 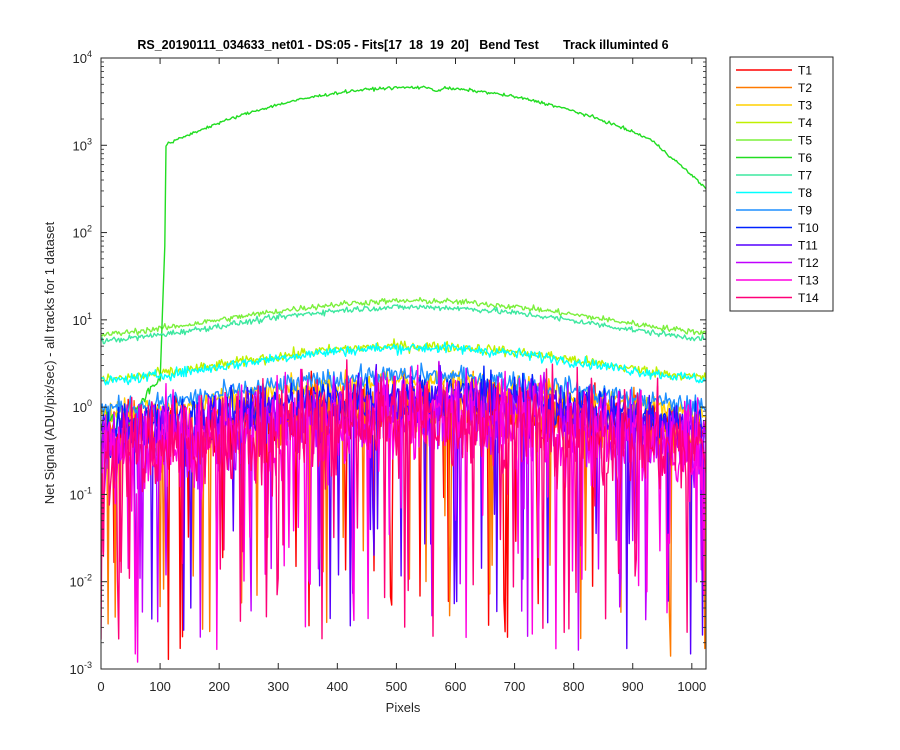 I want to click on series-line-t7, so click(x=403, y=324).